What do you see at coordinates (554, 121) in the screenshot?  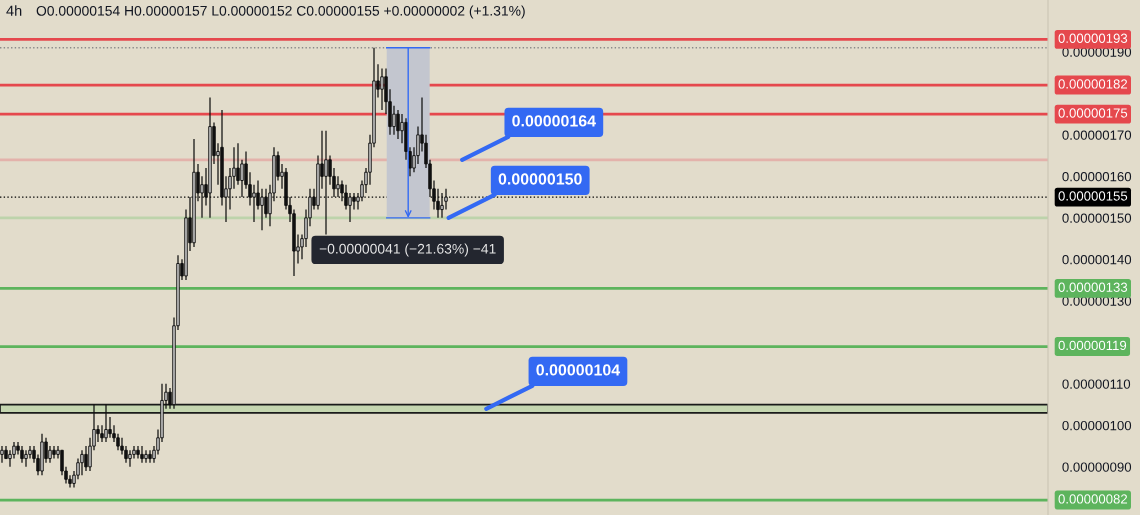 I see `annotation: 0.00000164` at bounding box center [554, 121].